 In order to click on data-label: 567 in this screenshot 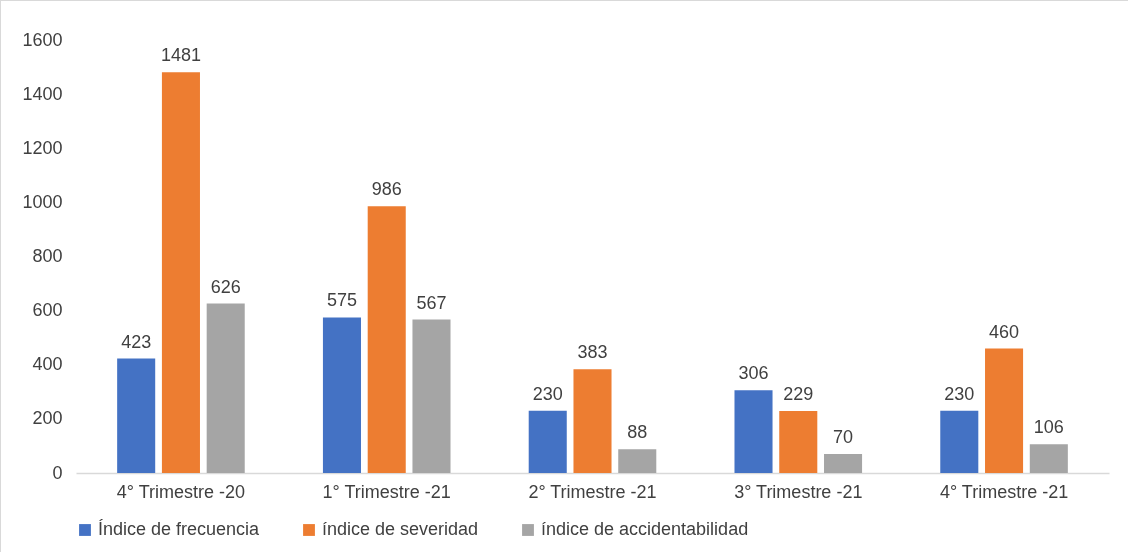, I will do `click(431, 302)`.